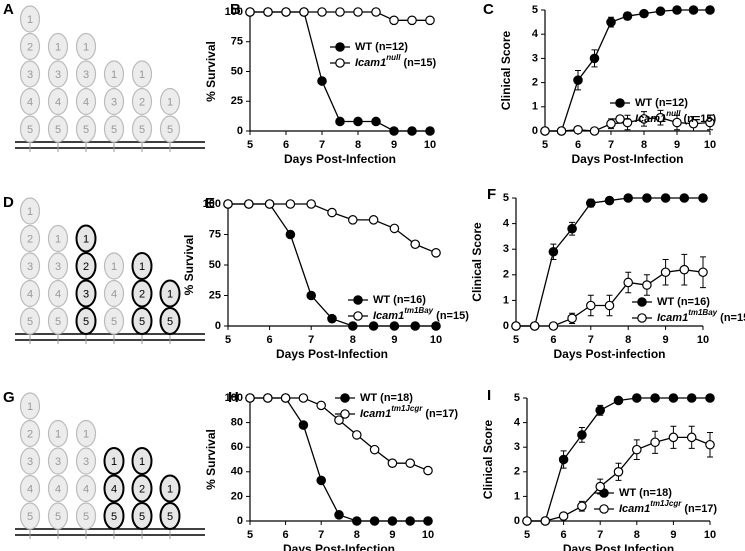 The width and height of the screenshot is (745, 551). Describe the element at coordinates (237, 496) in the screenshot. I see `y-tick-label: 20` at that location.